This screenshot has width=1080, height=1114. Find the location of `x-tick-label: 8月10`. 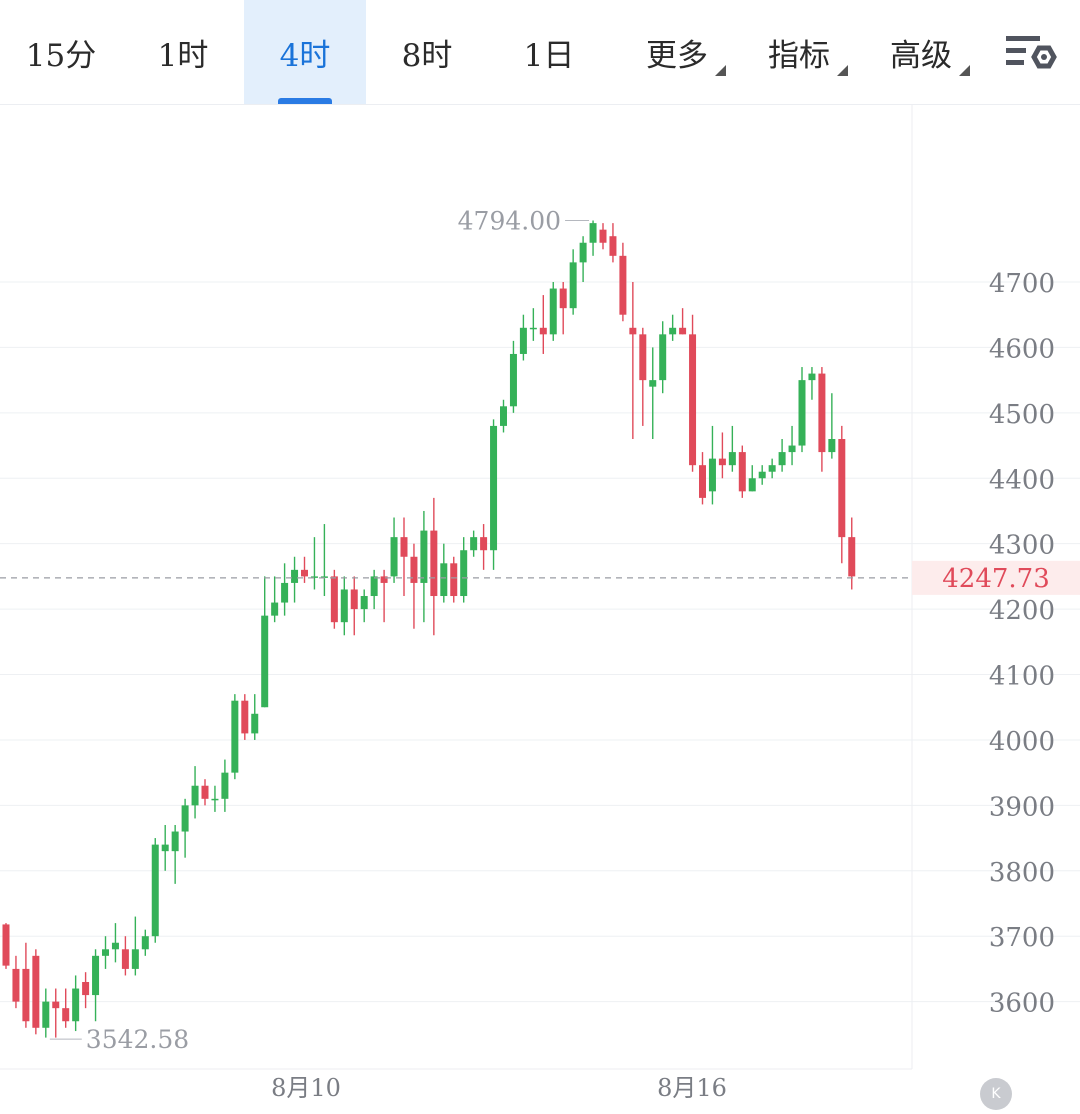

x-tick-label: 8月10 is located at coordinates (306, 1088).